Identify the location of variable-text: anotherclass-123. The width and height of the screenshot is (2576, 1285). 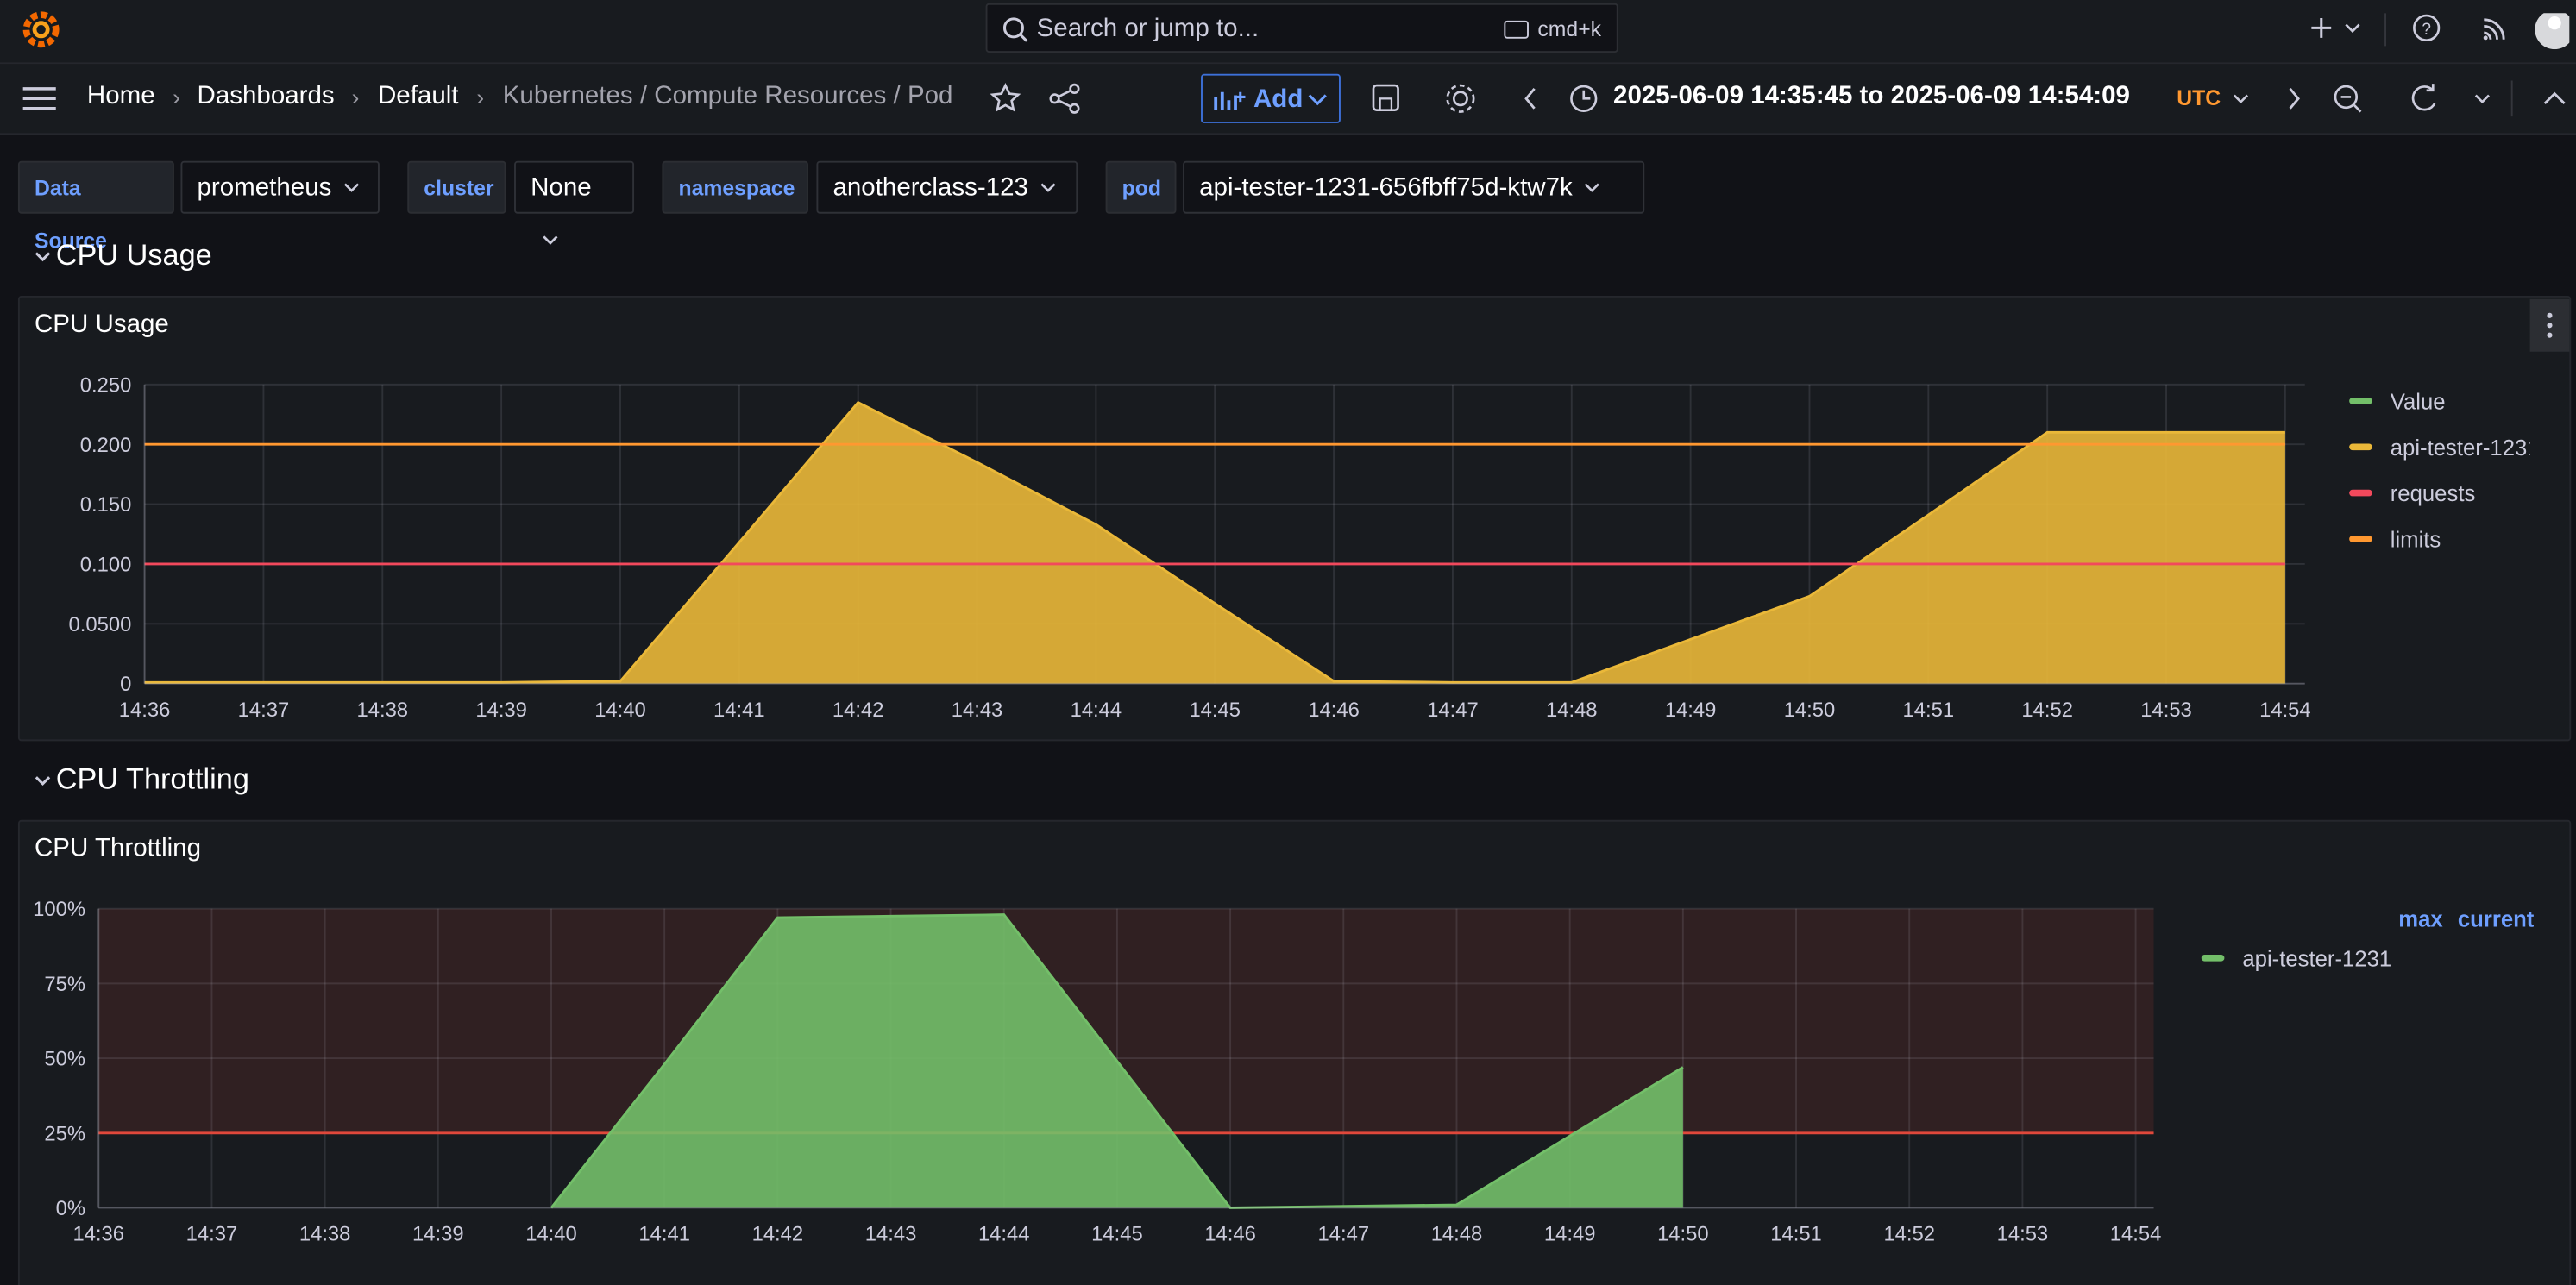
(929, 188).